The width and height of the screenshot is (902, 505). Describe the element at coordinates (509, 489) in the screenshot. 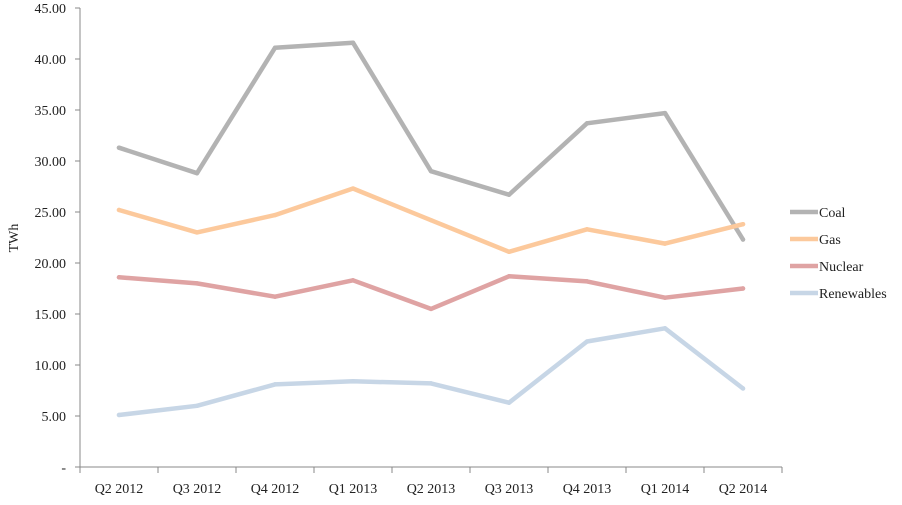

I see `x-tick-label: Q3 2013` at that location.